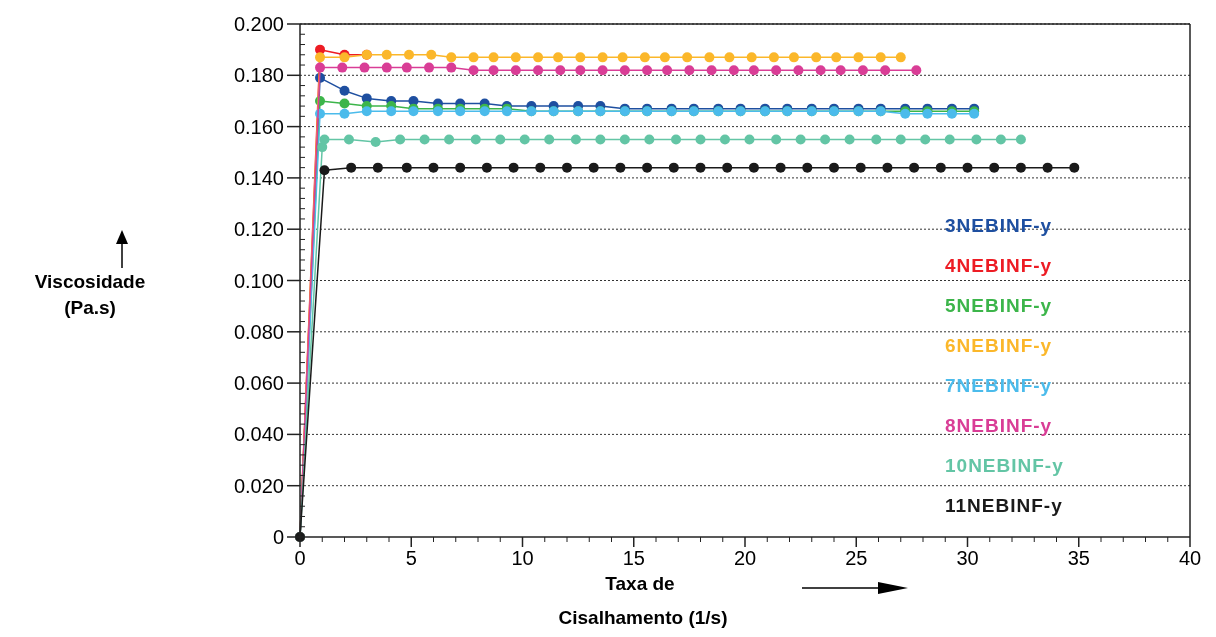 This screenshot has height=637, width=1216. Describe the element at coordinates (1190, 558) in the screenshot. I see `x-tick-label: 40` at that location.